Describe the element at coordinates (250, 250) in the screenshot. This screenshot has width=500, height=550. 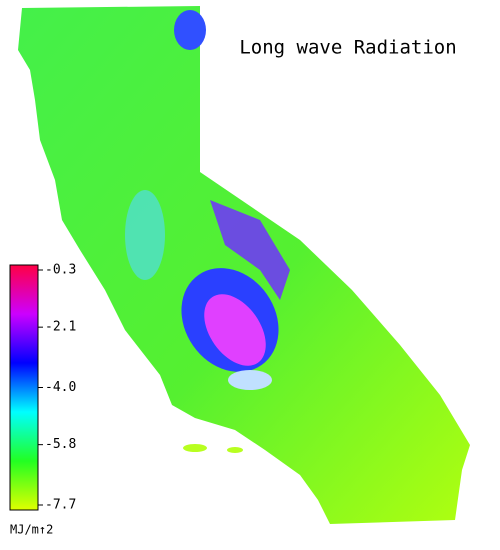
I see `sierra-band` at that location.